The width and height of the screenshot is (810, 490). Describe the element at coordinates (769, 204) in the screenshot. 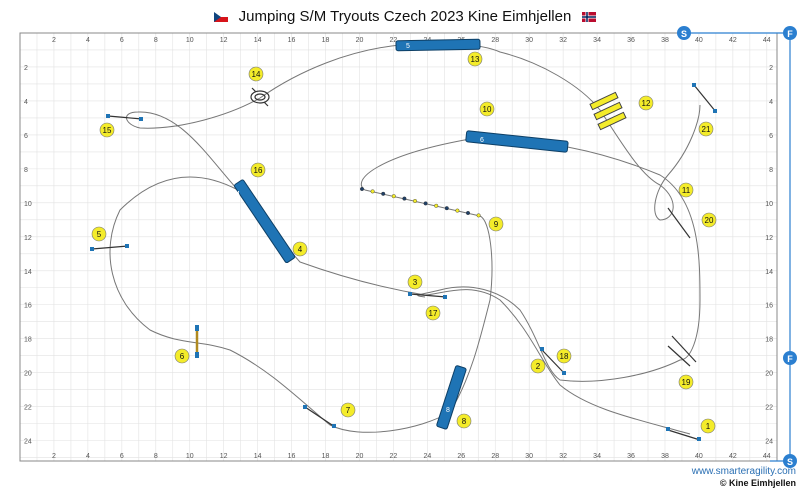

I see `y-tick-label: 10` at that location.